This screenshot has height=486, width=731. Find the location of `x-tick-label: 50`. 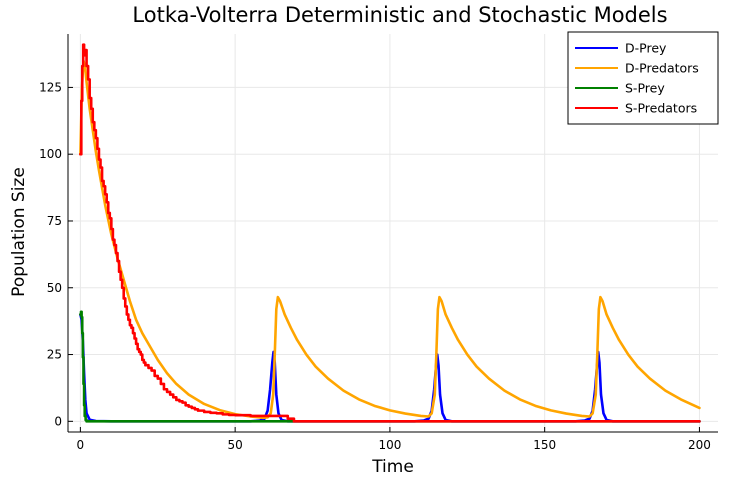

x-tick-label: 50 is located at coordinates (235, 445).